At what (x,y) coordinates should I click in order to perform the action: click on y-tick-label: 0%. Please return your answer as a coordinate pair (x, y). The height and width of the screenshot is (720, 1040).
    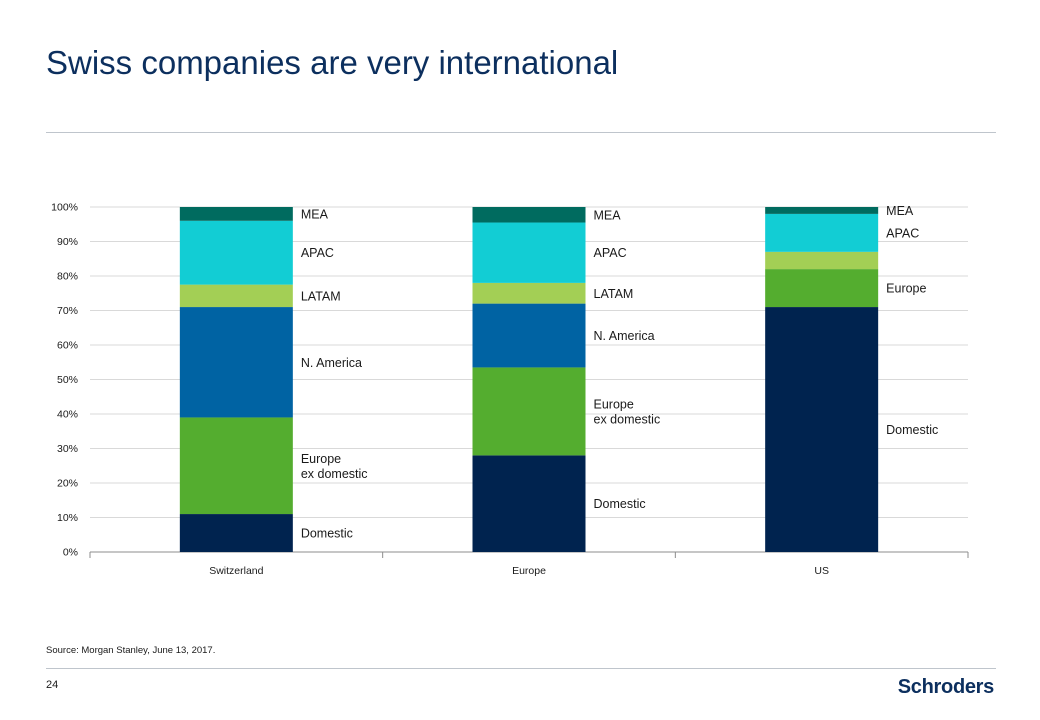
    Looking at the image, I should click on (70, 553).